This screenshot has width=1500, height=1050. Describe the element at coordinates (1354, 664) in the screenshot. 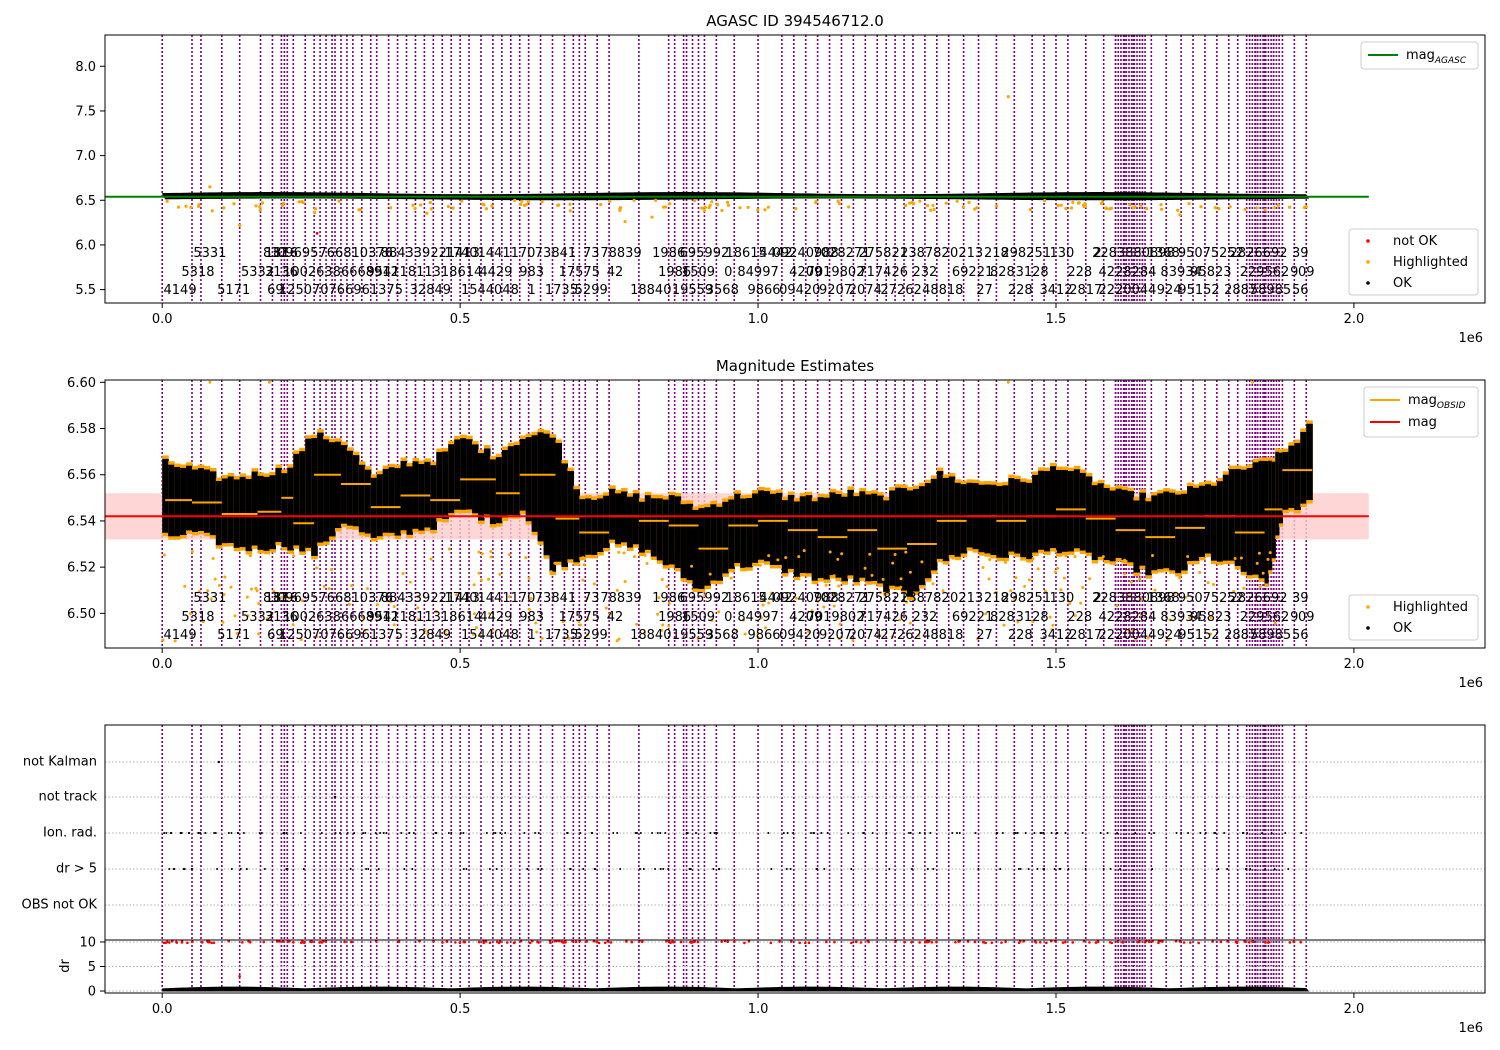

I see `x-tick-label: 2.0` at that location.